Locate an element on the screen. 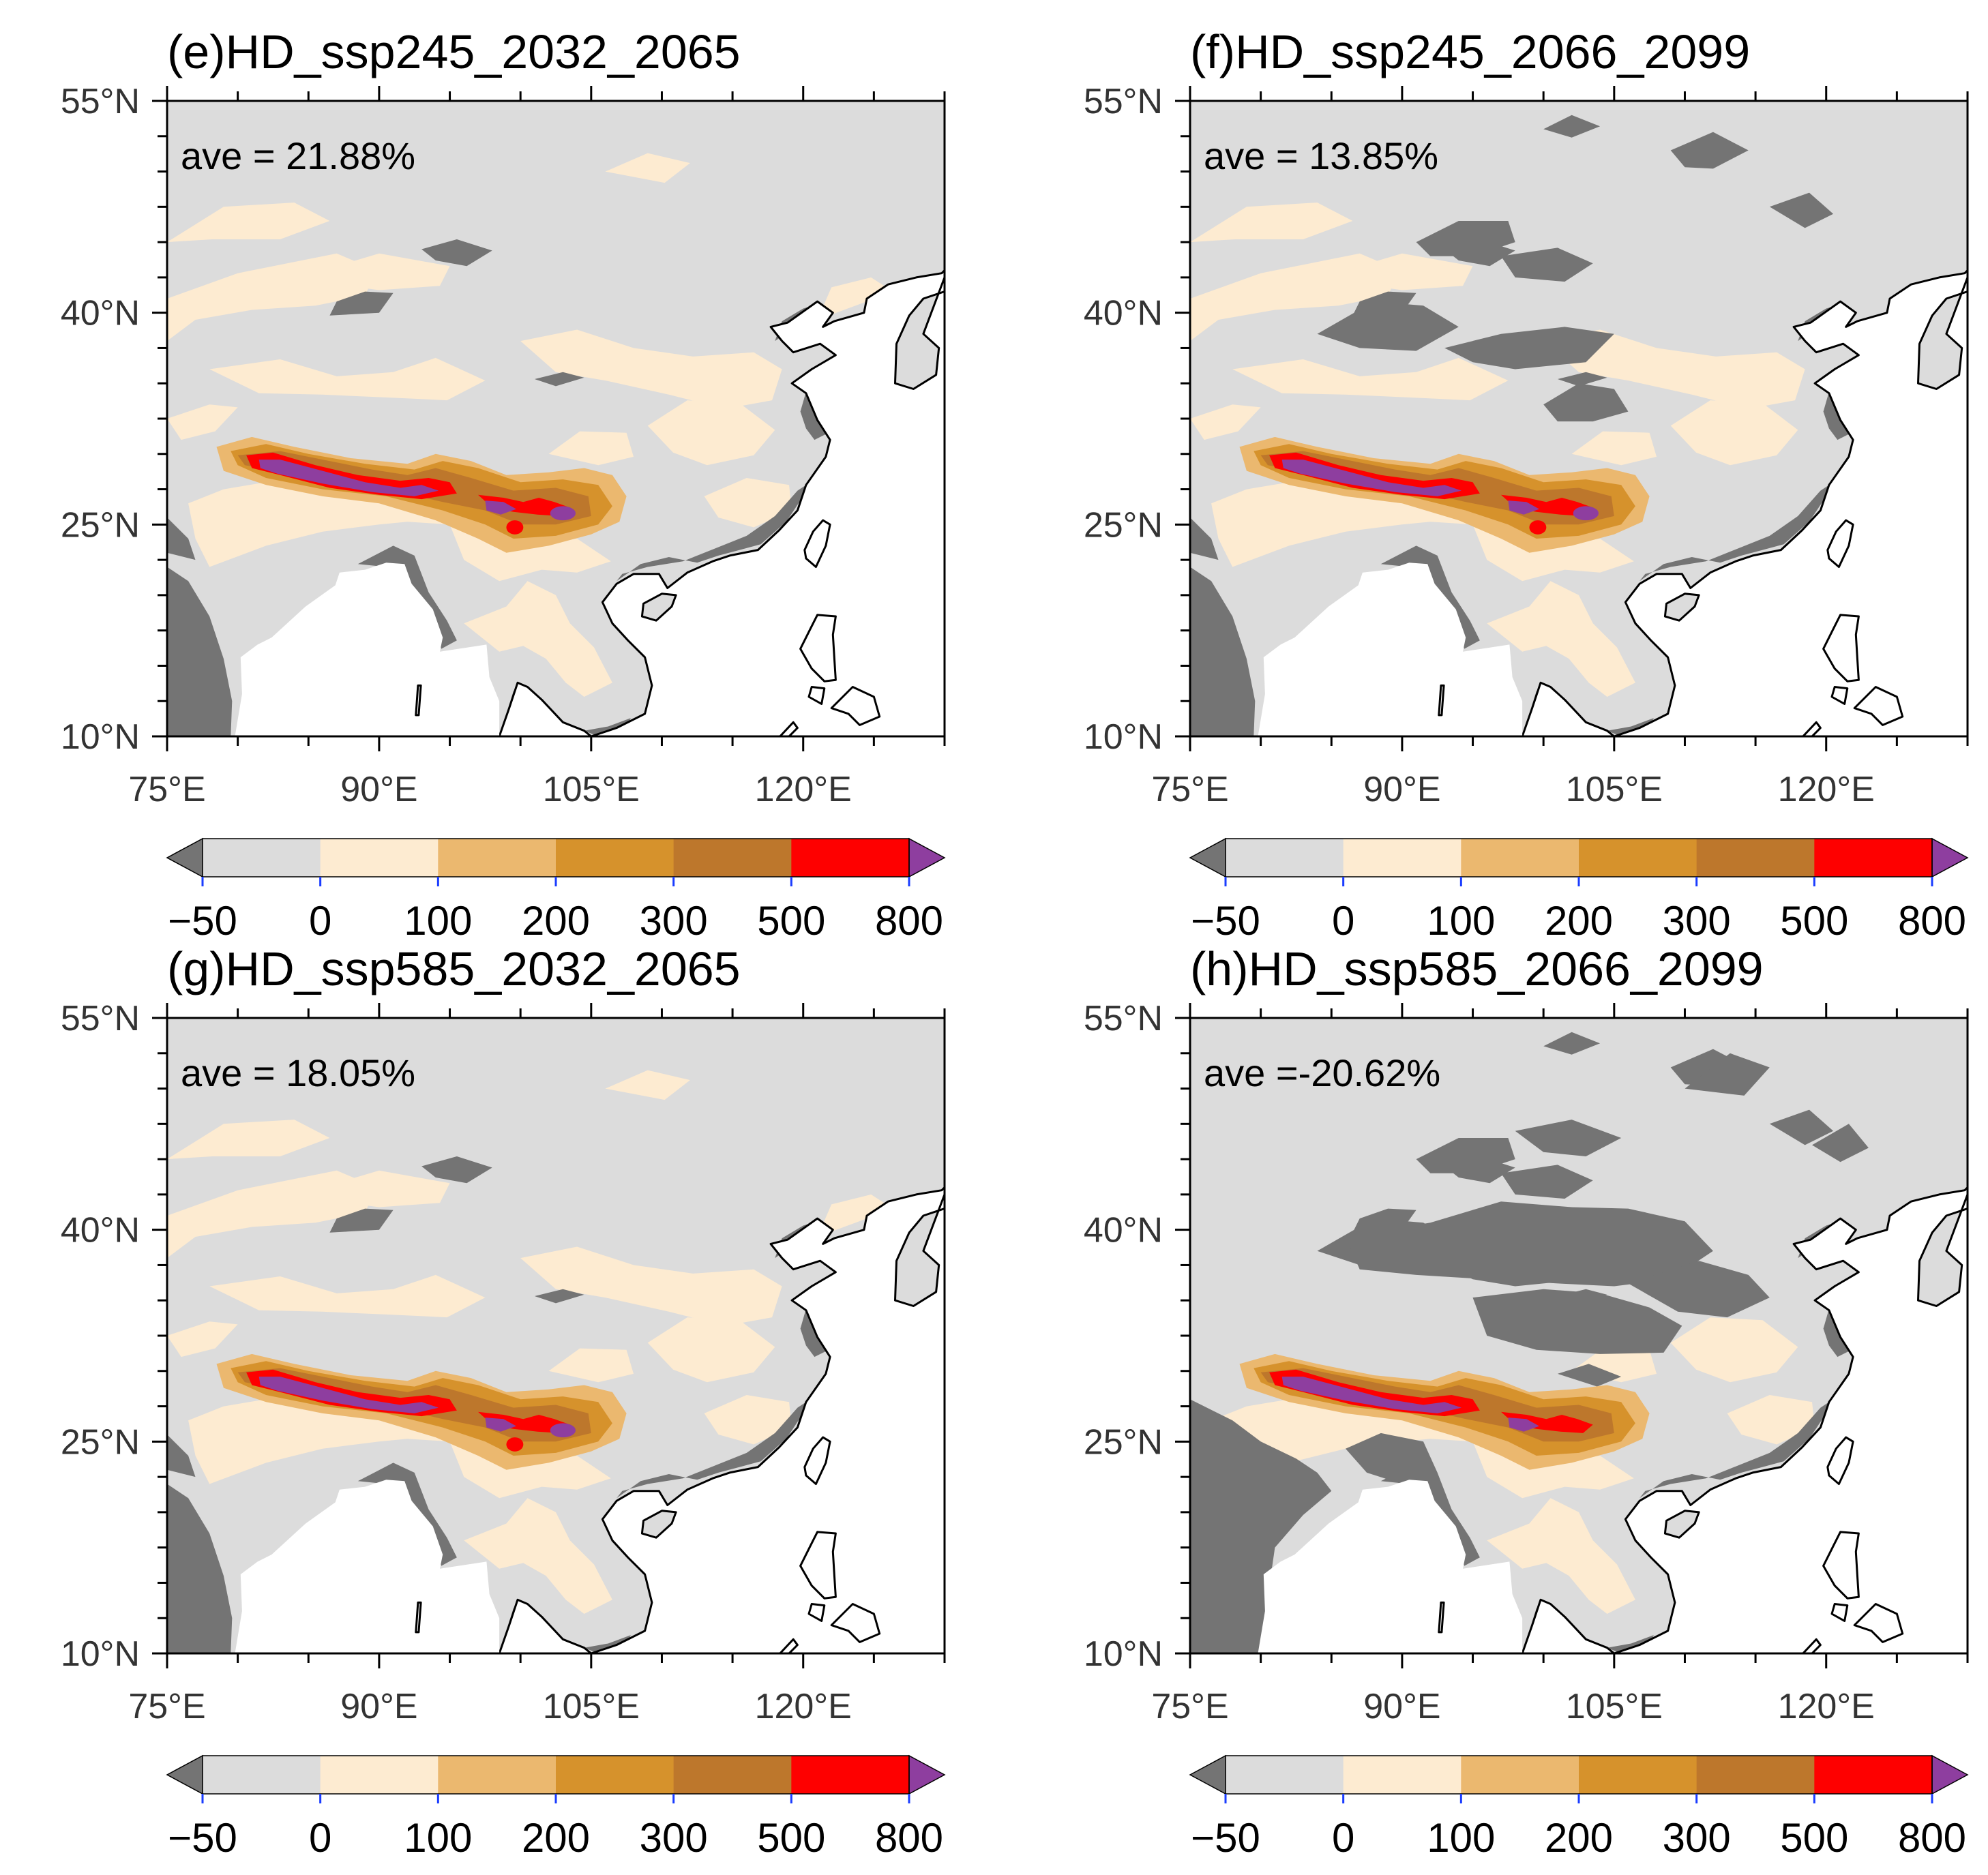  ocean is located at coordinates (1744, 418).